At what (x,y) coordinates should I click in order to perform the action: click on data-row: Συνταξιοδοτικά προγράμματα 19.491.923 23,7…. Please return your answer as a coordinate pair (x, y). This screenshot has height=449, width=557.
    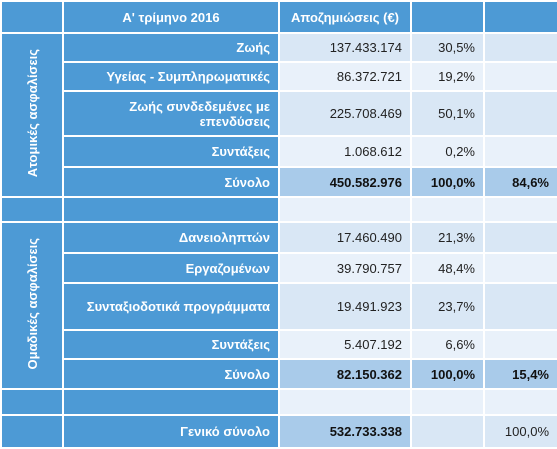
    Looking at the image, I should click on (279, 306).